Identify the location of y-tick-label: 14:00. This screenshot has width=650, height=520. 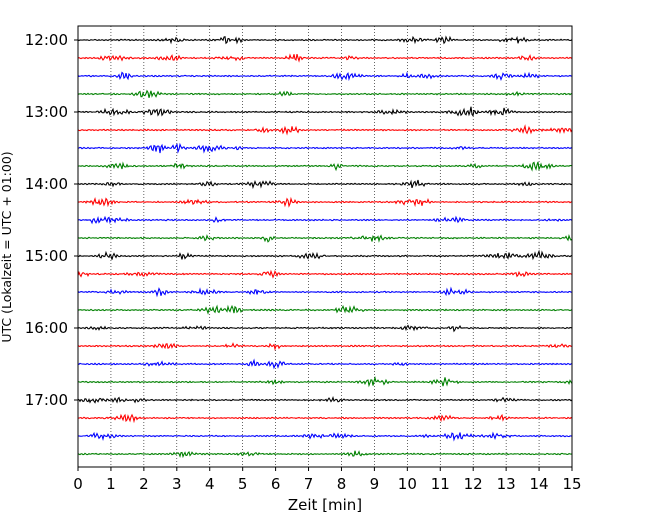
(46, 184).